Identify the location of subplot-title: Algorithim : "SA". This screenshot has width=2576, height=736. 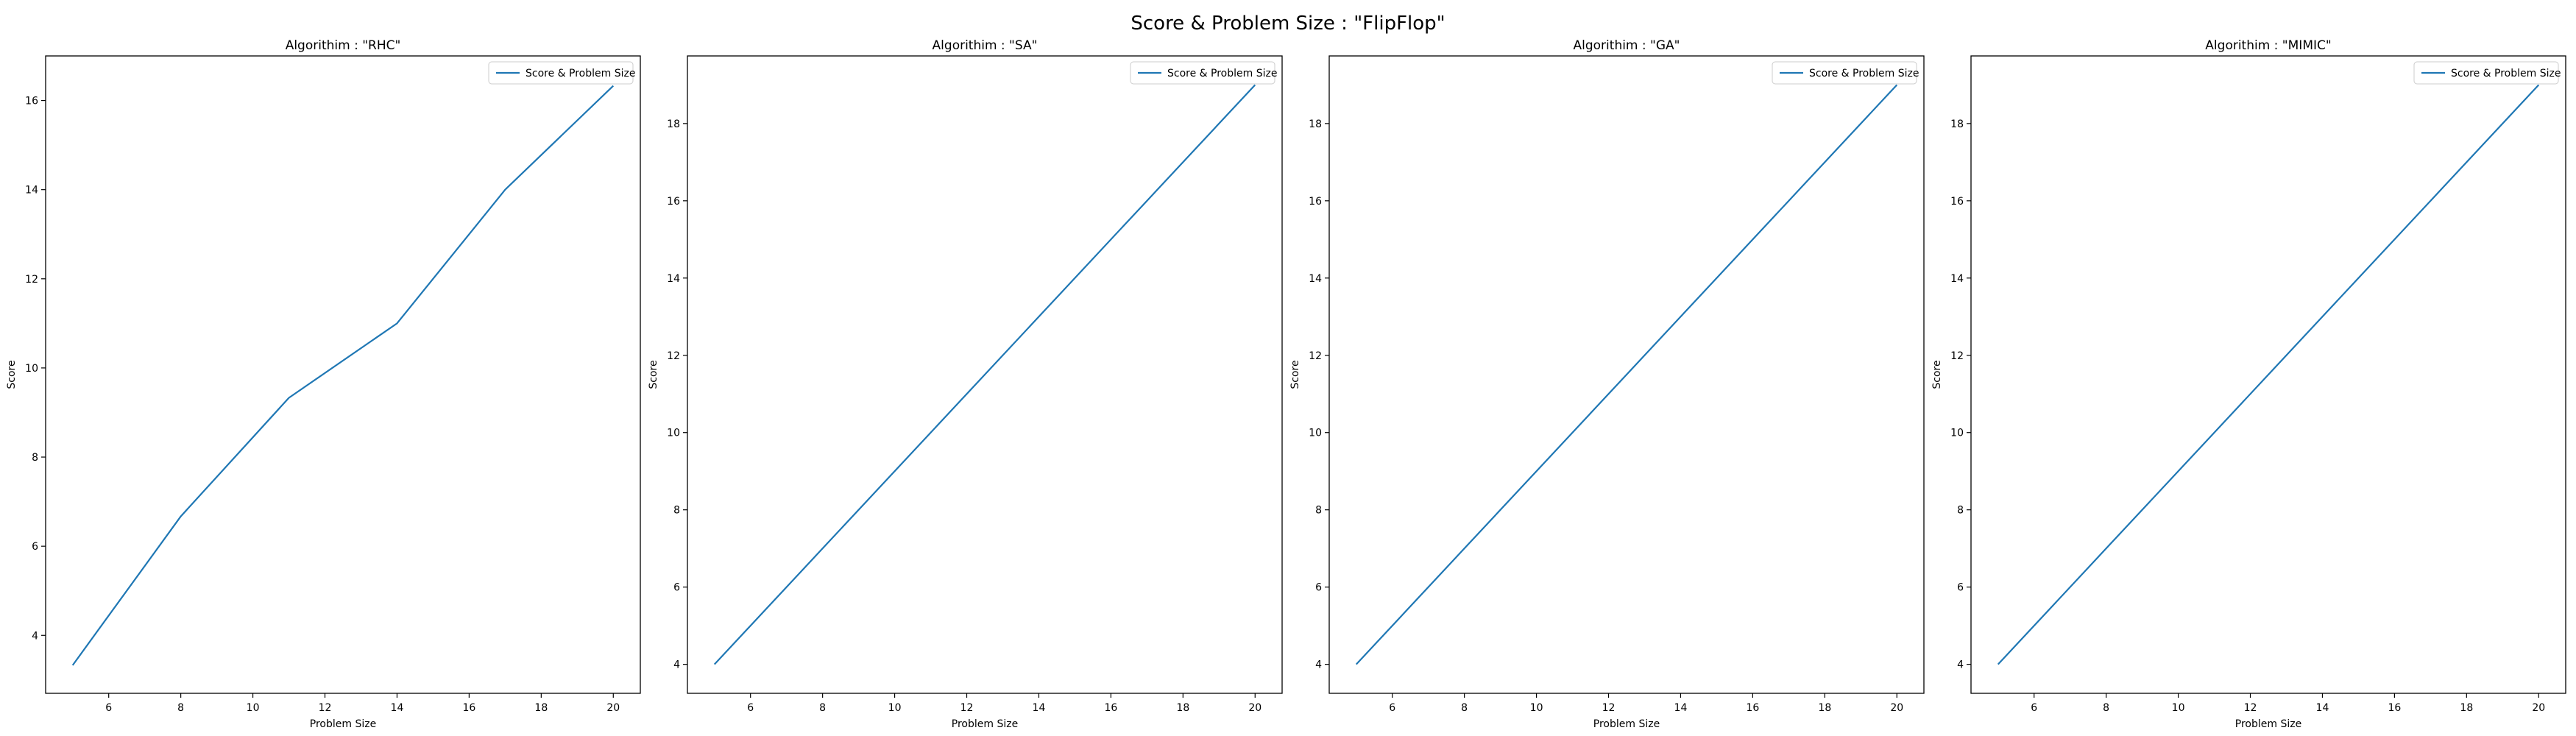
(985, 45).